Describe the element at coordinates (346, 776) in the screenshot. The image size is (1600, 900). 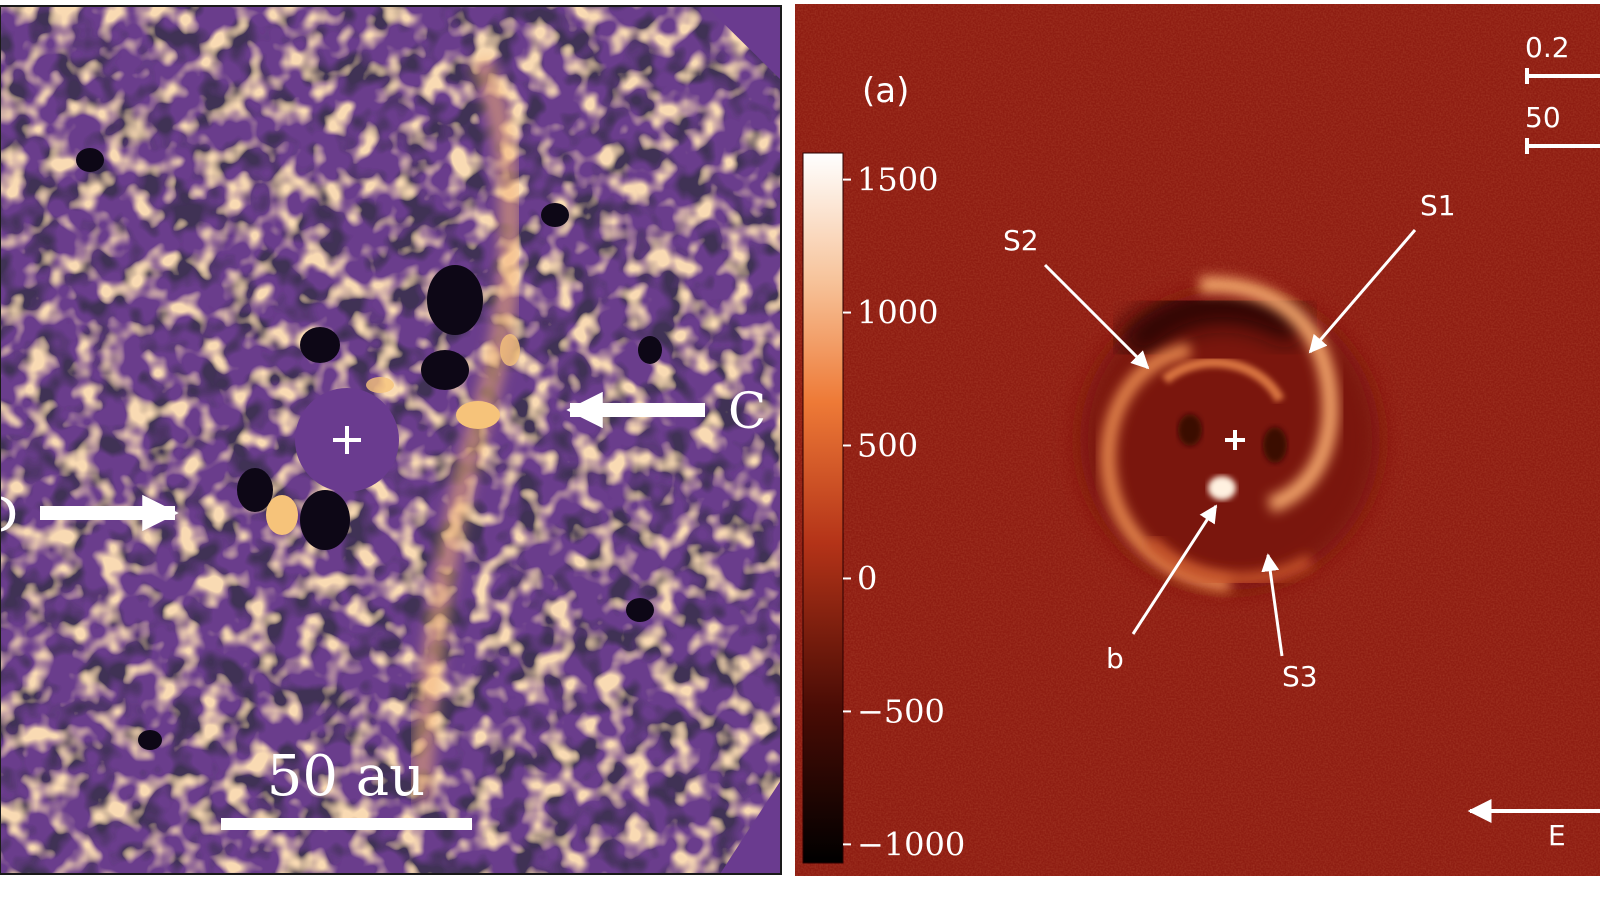
I see `left-scale-bar-label: 50 au` at that location.